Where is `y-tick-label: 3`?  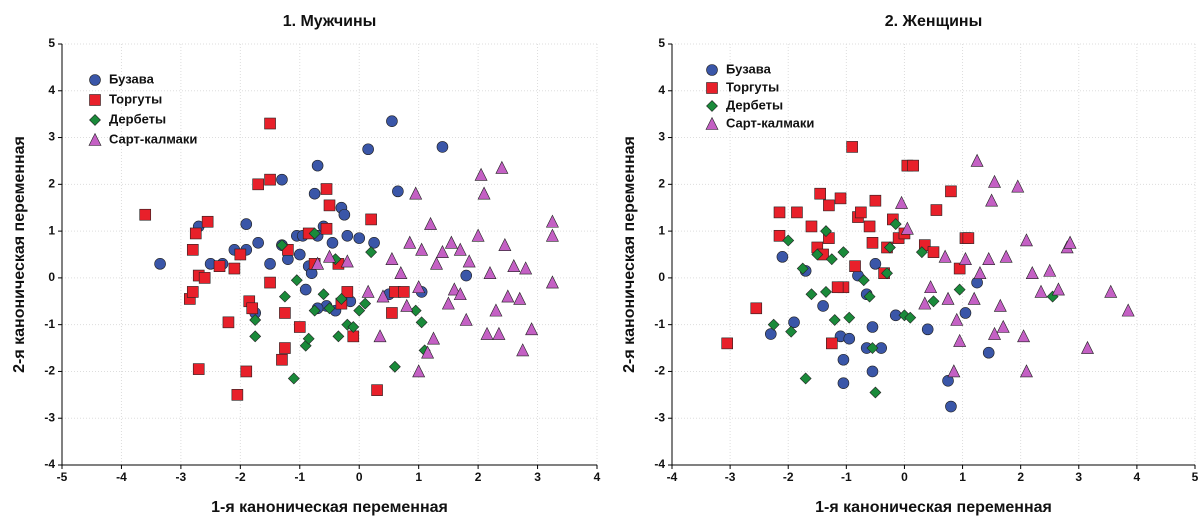
y-tick-label: 3 is located at coordinates (661, 137).